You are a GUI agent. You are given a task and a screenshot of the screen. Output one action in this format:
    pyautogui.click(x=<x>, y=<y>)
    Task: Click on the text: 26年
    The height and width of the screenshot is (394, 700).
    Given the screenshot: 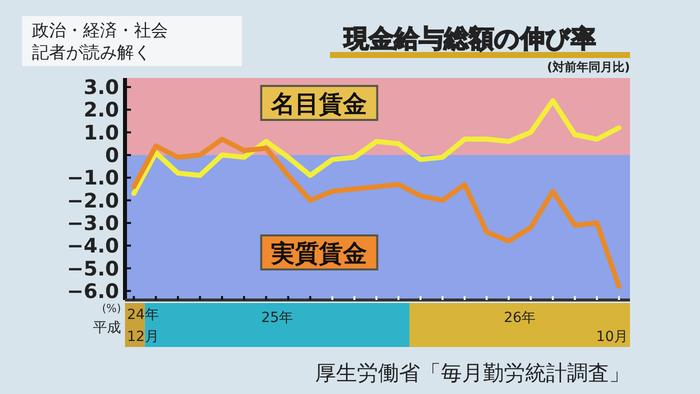 What is the action you would take?
    pyautogui.click(x=520, y=318)
    